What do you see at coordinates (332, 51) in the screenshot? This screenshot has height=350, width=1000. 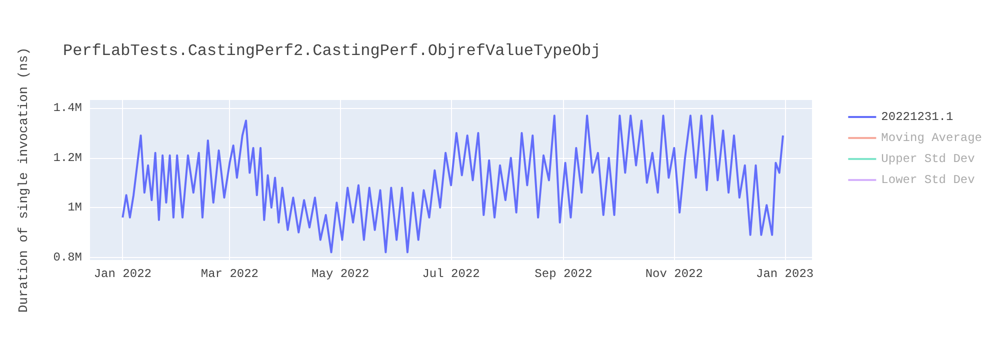 I see `chart-title: PerfLabTests.CastingPerf2.CastingPerf.ObjrefValueTypeObj` at bounding box center [332, 51].